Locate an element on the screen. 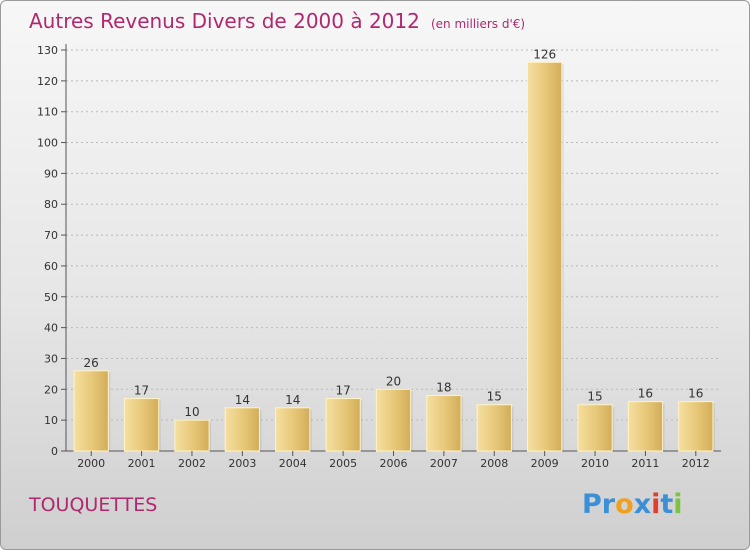  logo-letter: x is located at coordinates (642, 504).